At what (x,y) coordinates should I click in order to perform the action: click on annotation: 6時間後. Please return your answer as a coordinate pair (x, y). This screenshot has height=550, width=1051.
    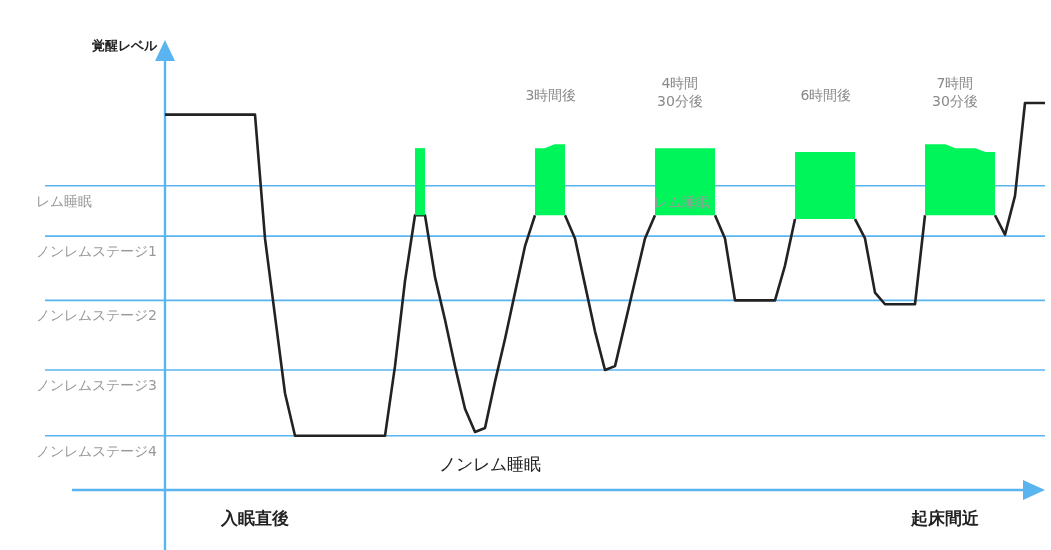
    Looking at the image, I should click on (826, 95).